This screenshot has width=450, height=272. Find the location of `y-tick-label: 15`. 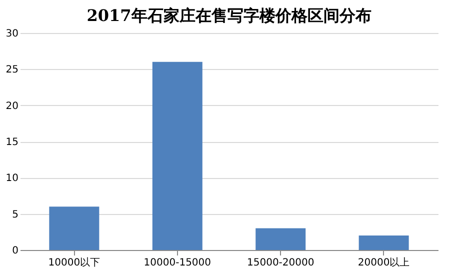

y-tick-label: 15 is located at coordinates (12, 142).